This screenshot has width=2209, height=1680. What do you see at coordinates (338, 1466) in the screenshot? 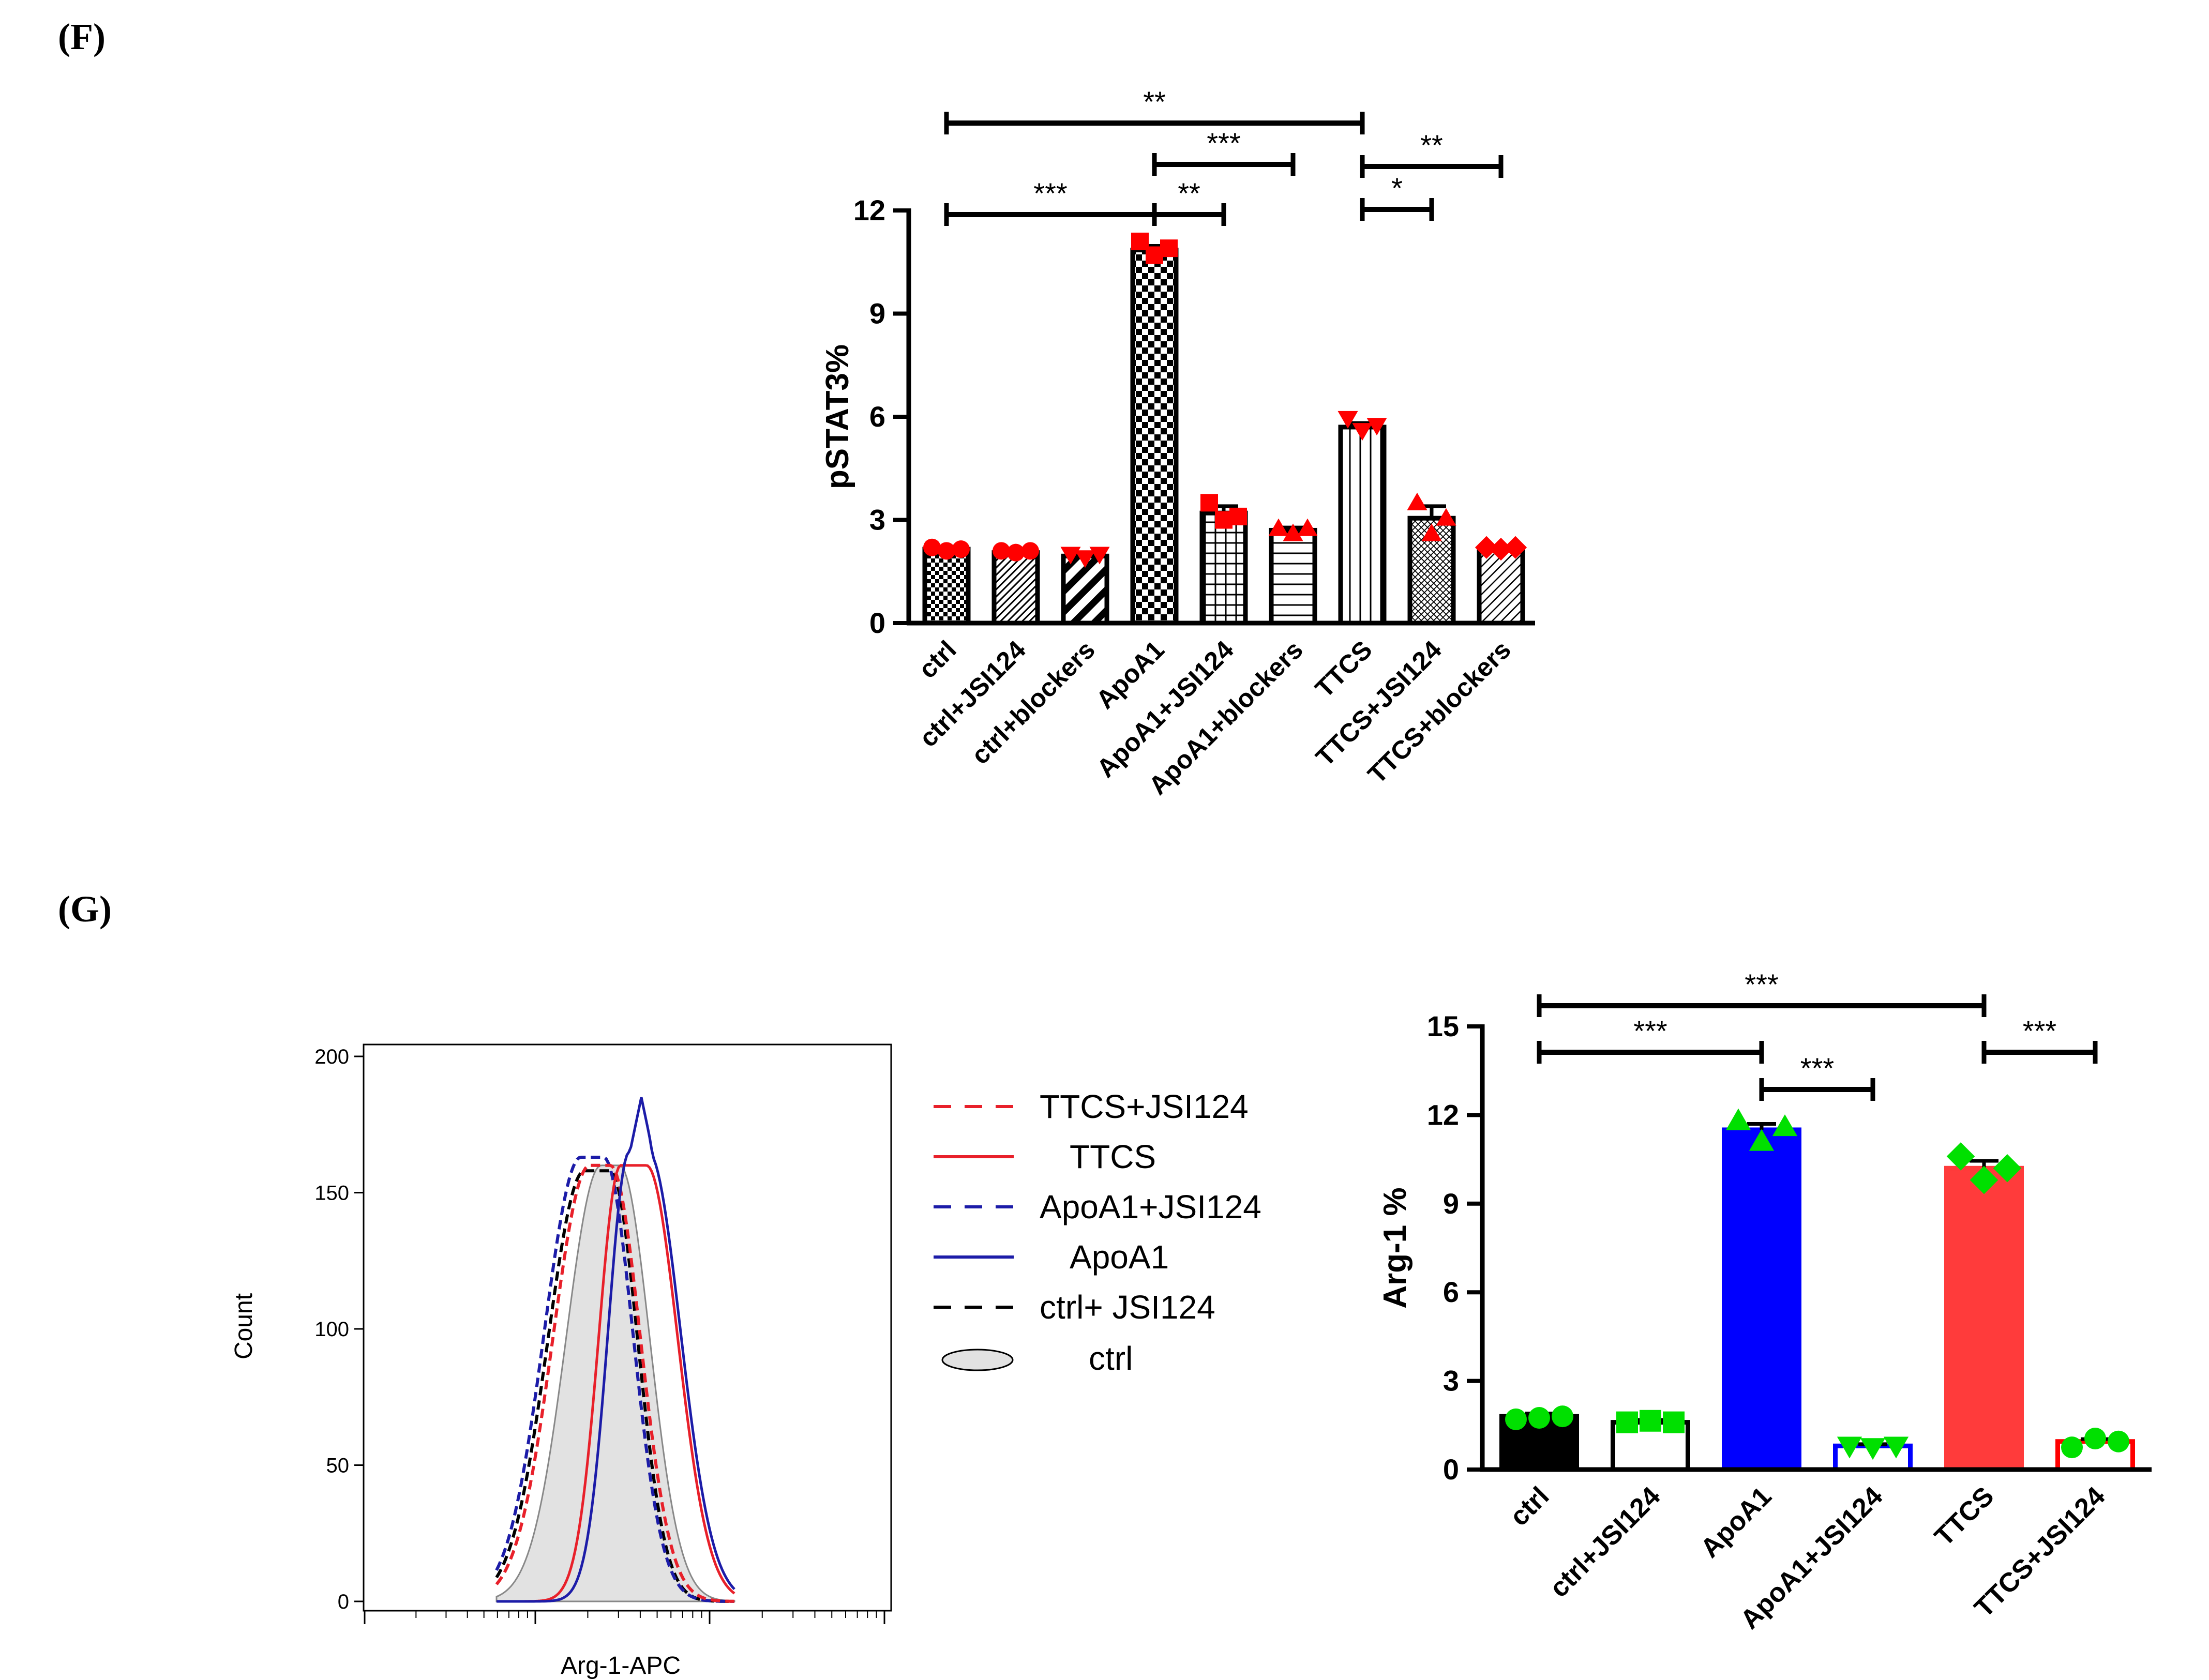
I see `y-tick-label: 50` at bounding box center [338, 1466].